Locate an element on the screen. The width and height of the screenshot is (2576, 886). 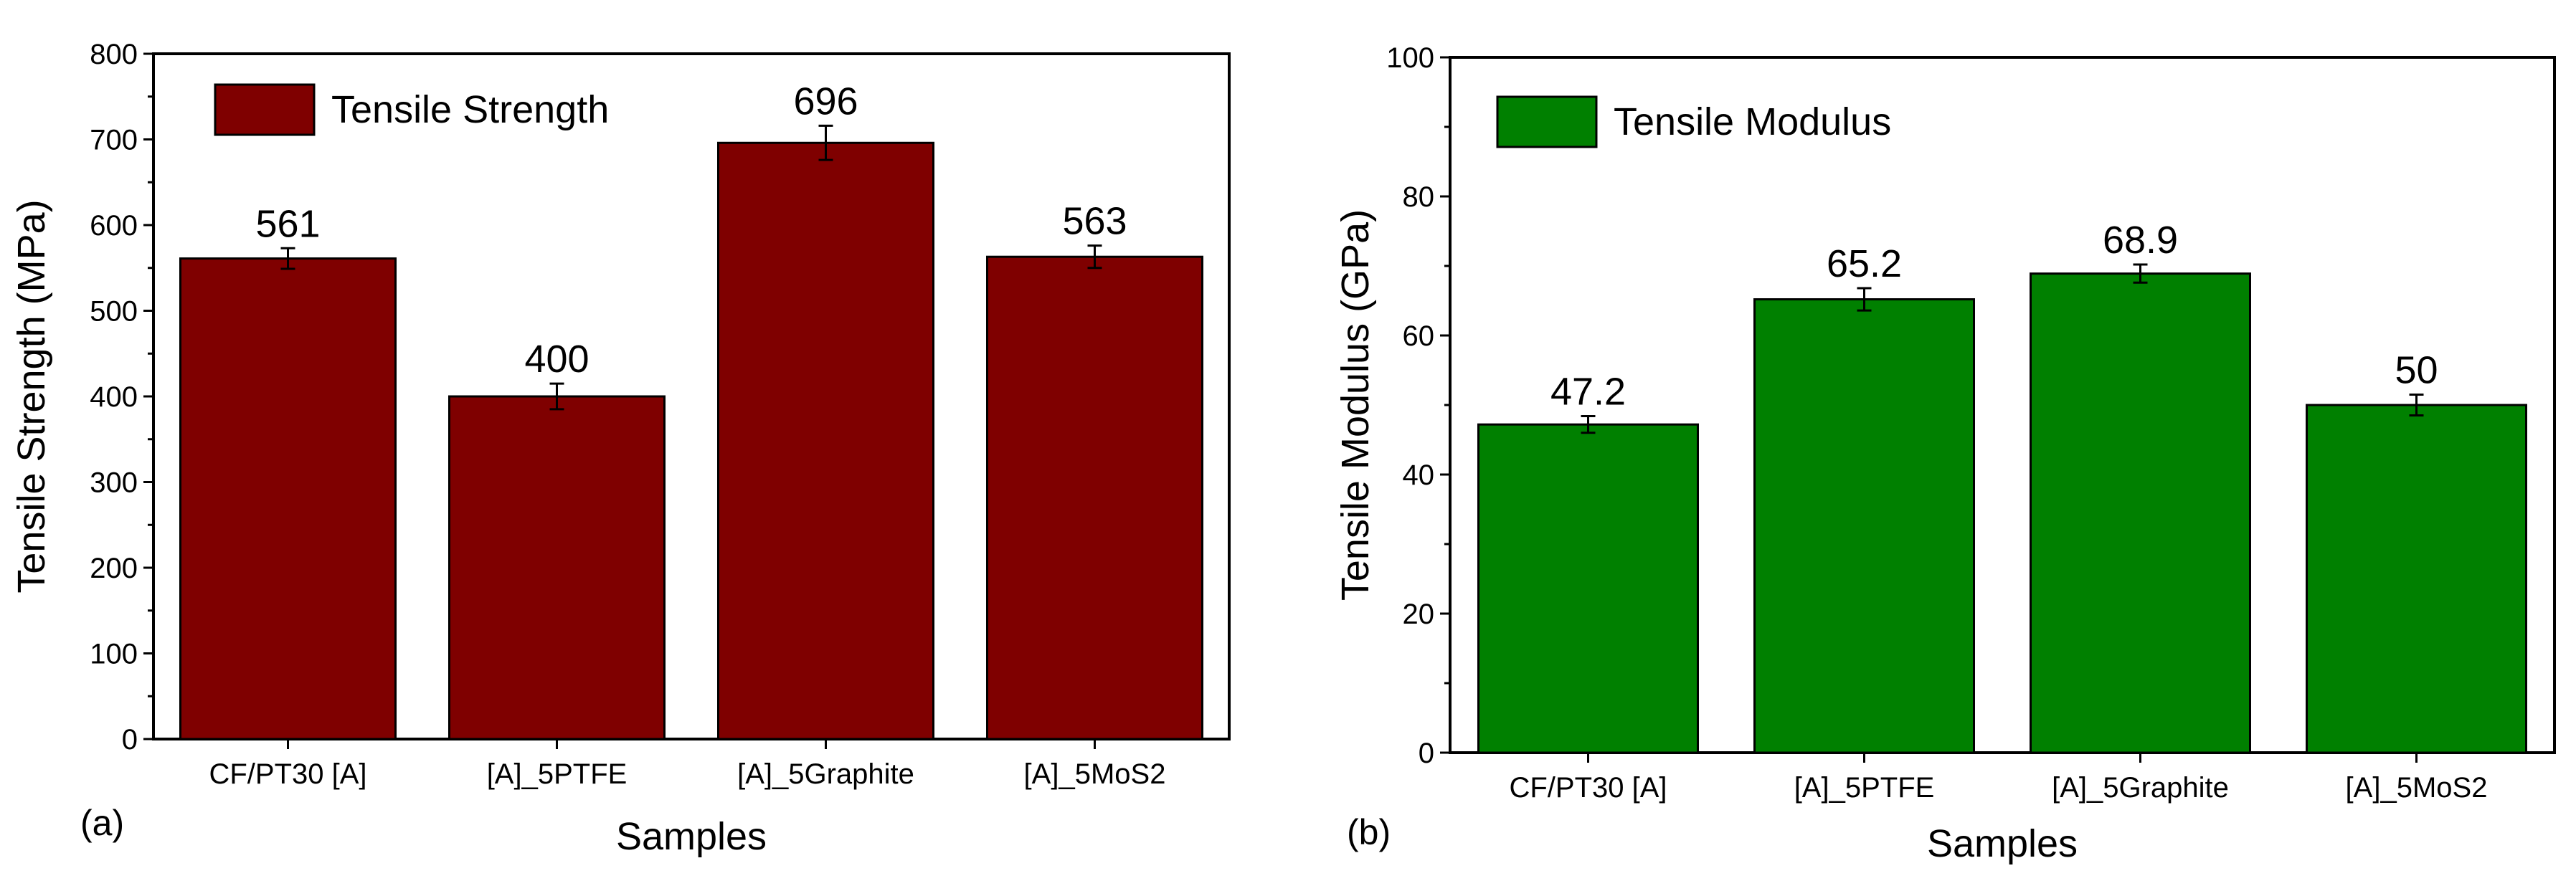
data-label: 696 is located at coordinates (825, 101).